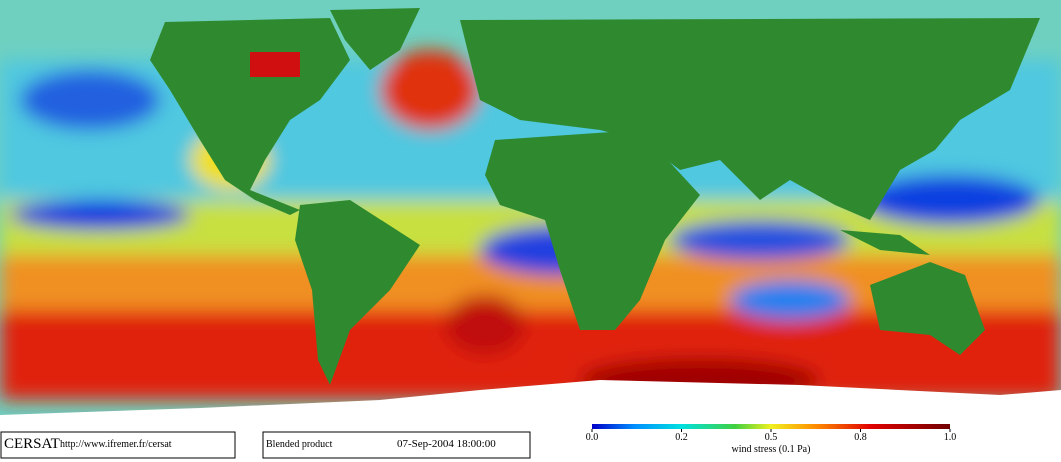 This screenshot has height=462, width=1061. What do you see at coordinates (771, 426) in the screenshot?
I see `colorbar` at bounding box center [771, 426].